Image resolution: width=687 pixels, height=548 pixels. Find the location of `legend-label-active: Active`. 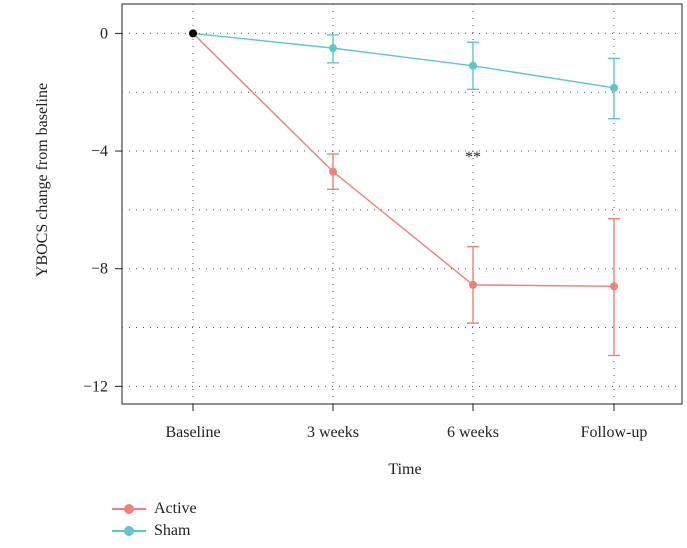

legend-label-active: Active is located at coordinates (175, 508).